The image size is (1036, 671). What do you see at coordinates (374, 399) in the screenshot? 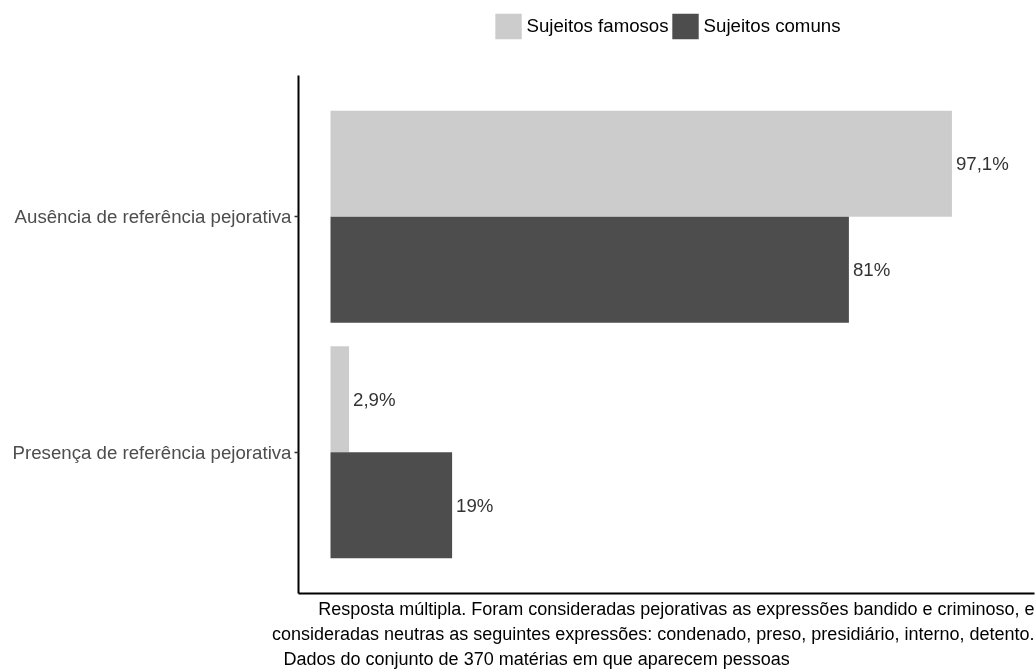
I see `data-label: 2,9%` at bounding box center [374, 399].